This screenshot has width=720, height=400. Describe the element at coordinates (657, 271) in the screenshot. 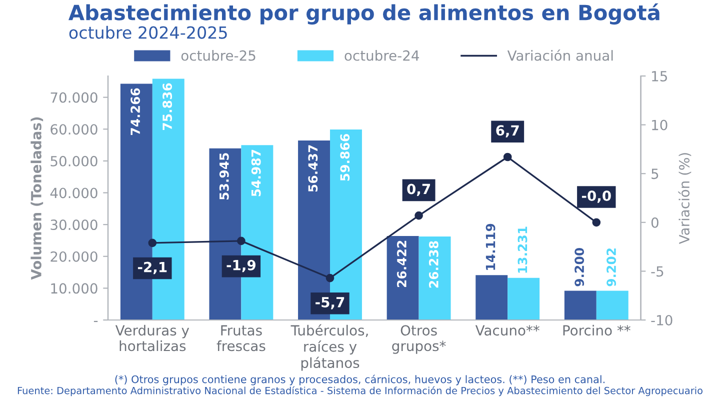

I see `y2-tick-label: -5` at that location.